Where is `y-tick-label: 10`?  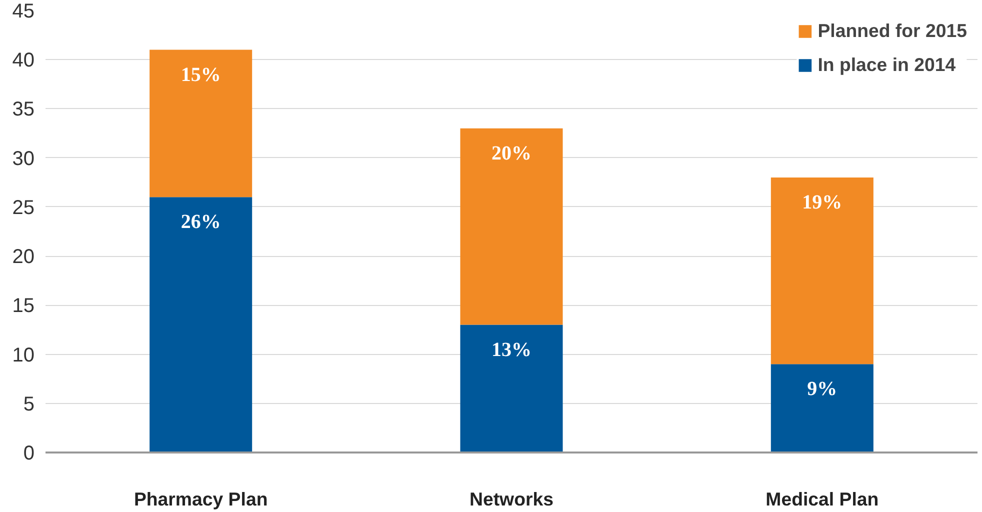 y-tick-label: 10 is located at coordinates (23, 355).